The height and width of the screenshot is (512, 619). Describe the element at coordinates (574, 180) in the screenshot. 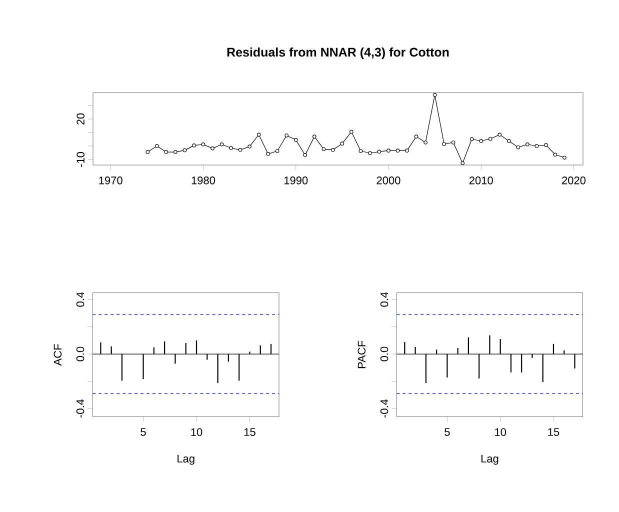

I see `x-tick-label: 2020` at that location.